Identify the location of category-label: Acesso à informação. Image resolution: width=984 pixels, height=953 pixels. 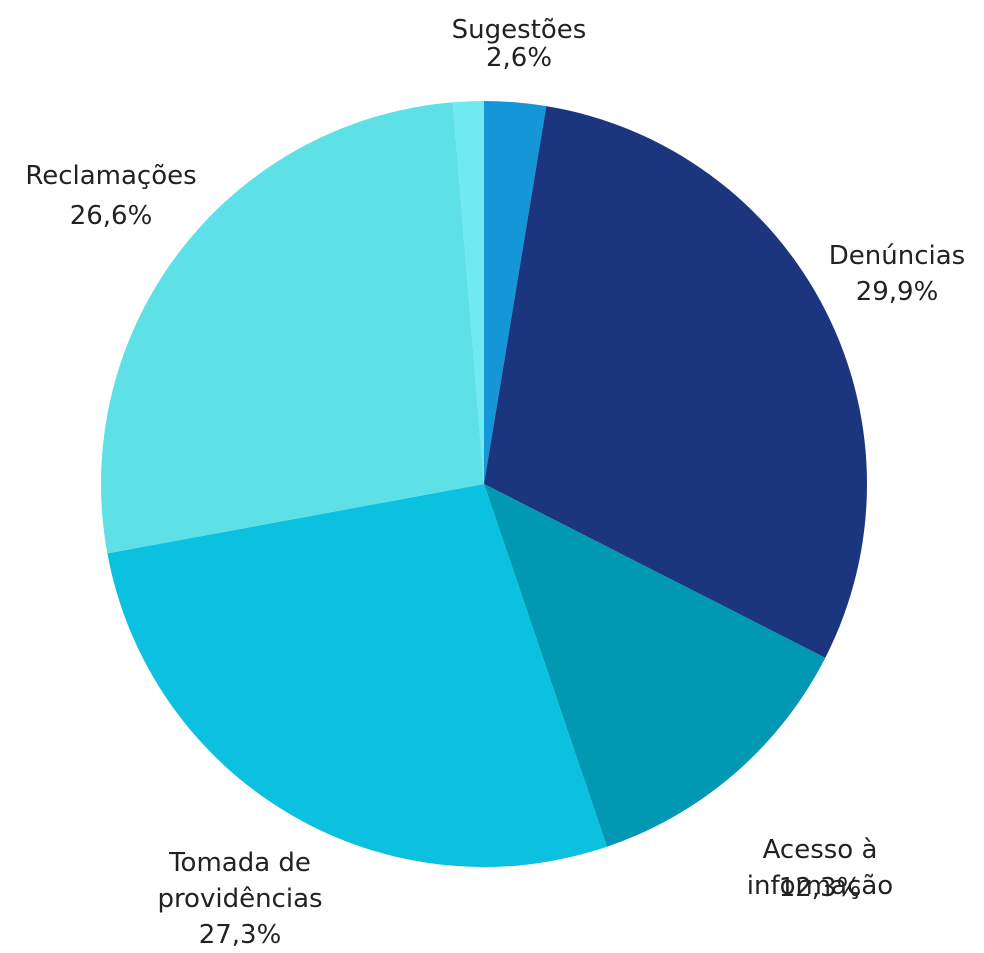
(820, 868).